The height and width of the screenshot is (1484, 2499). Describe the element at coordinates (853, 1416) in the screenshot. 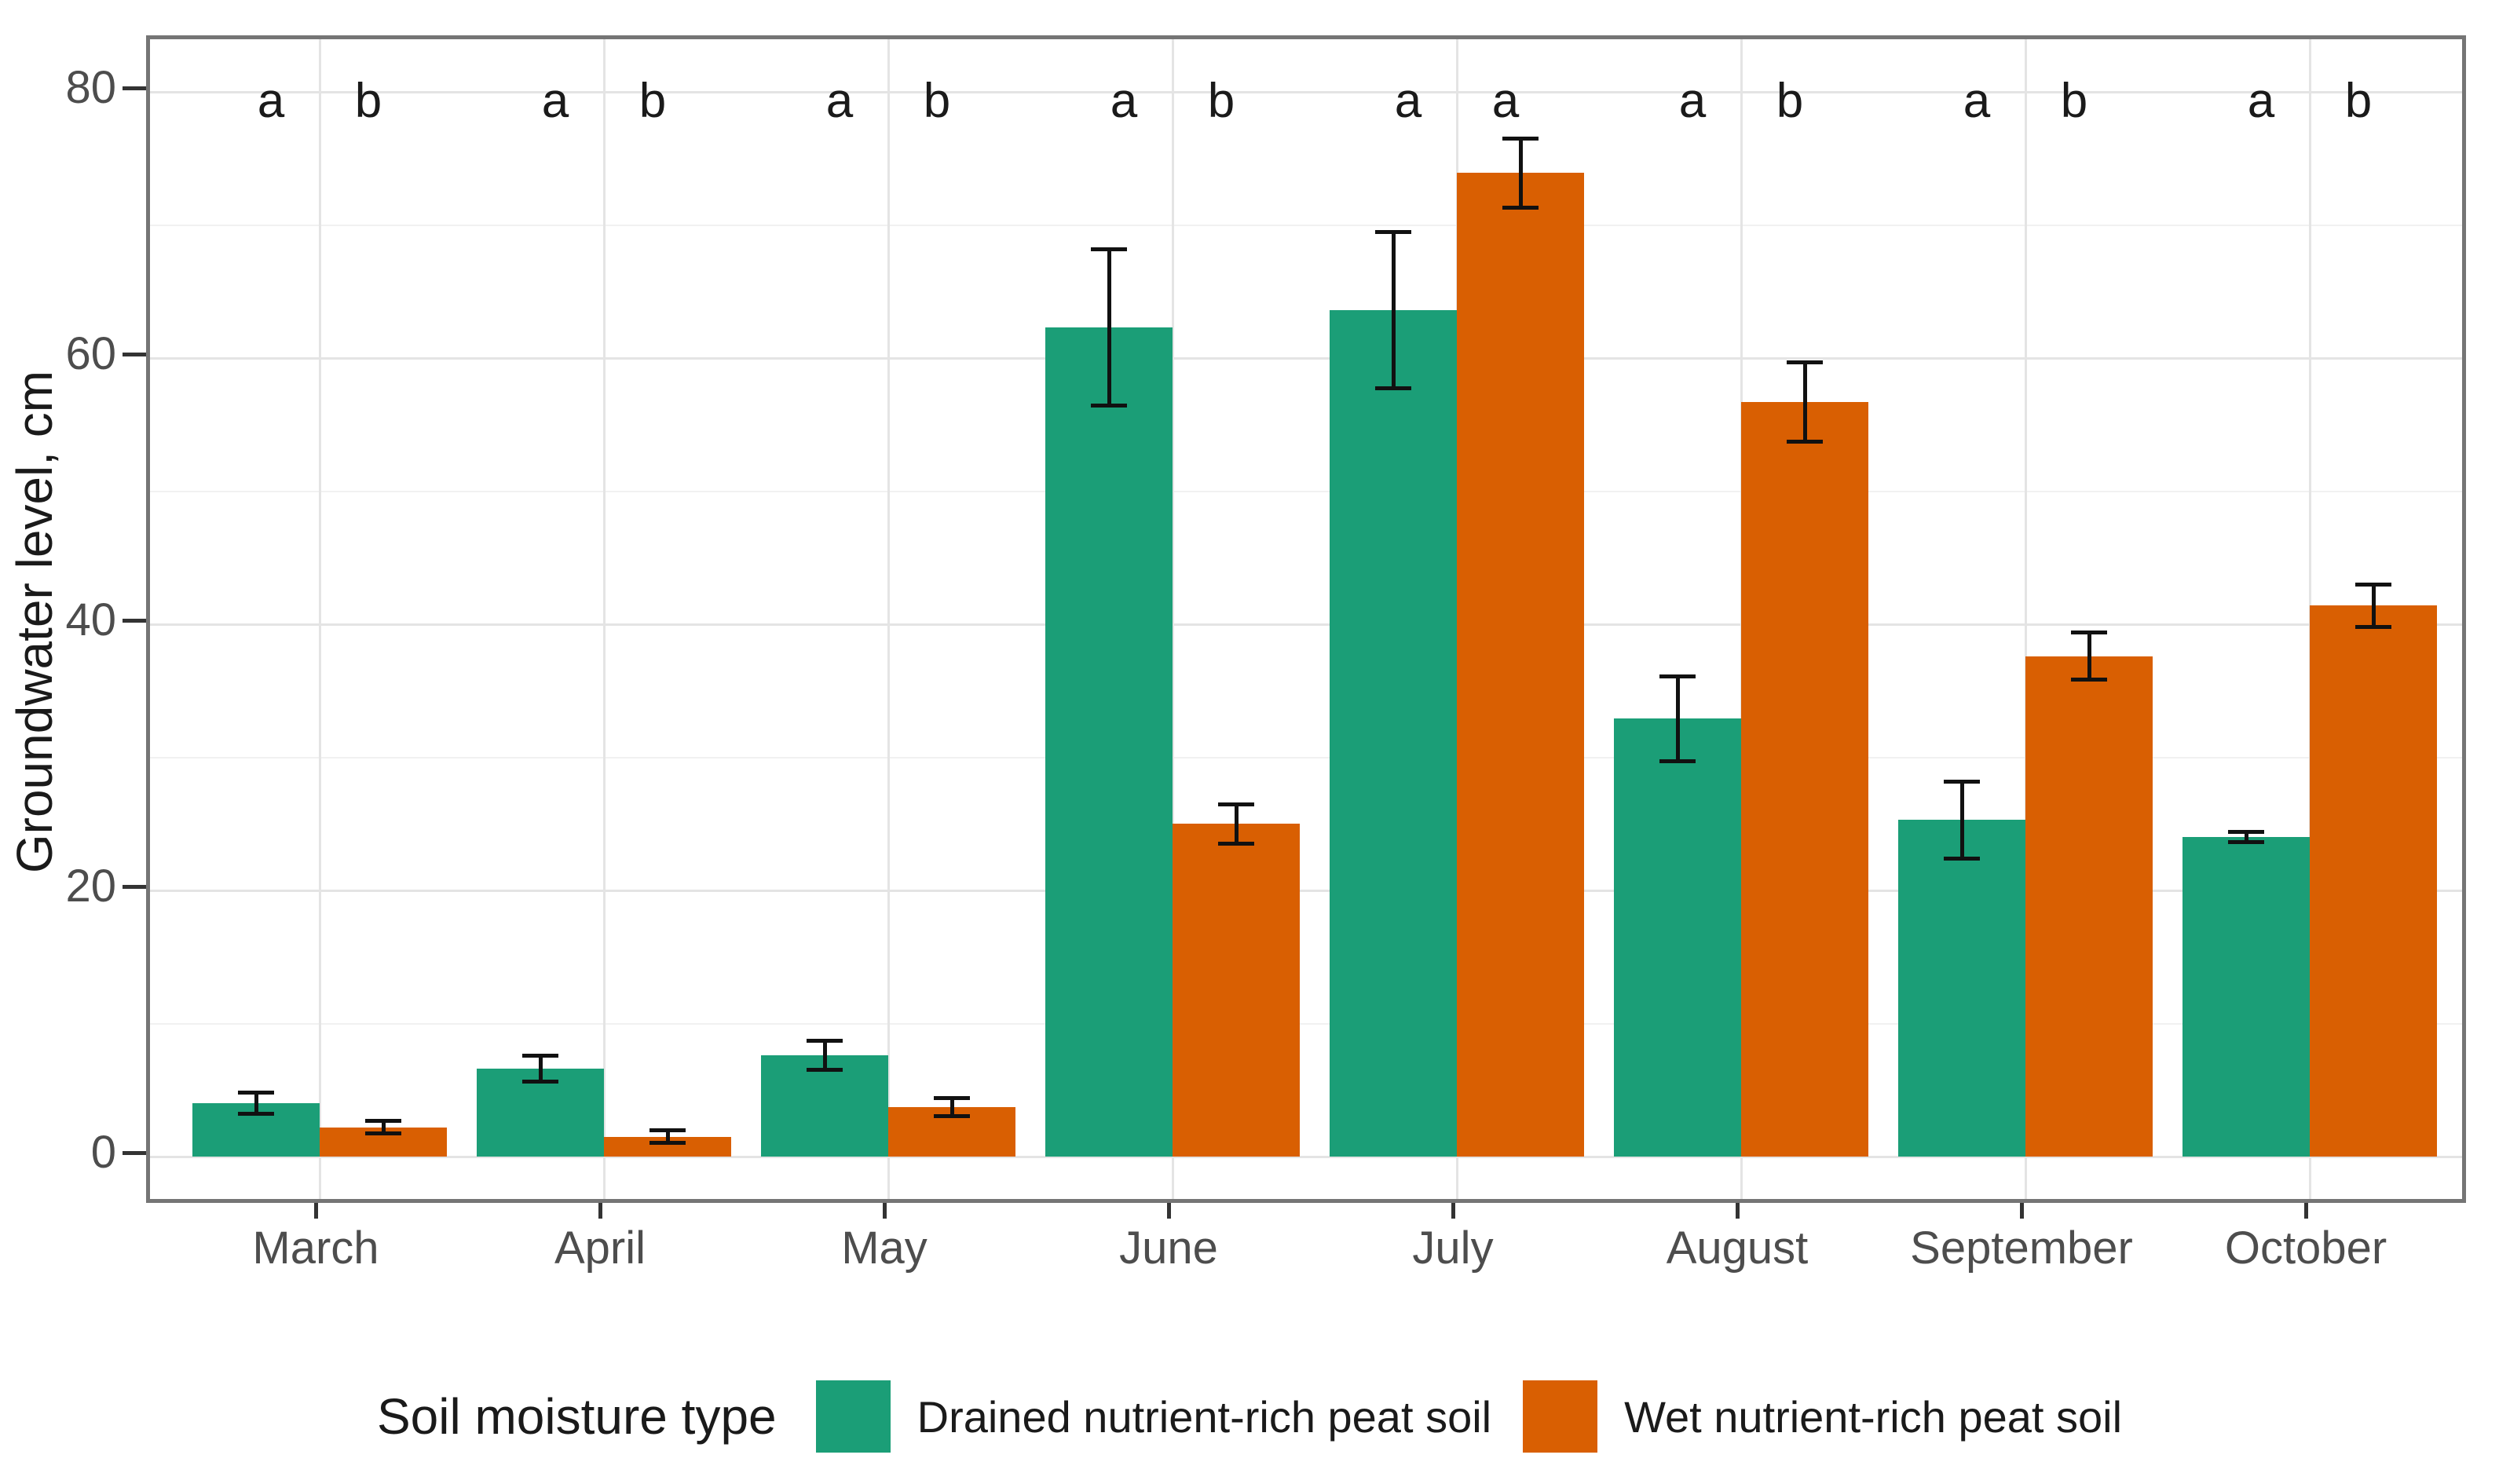

I see `drained-swatch` at that location.